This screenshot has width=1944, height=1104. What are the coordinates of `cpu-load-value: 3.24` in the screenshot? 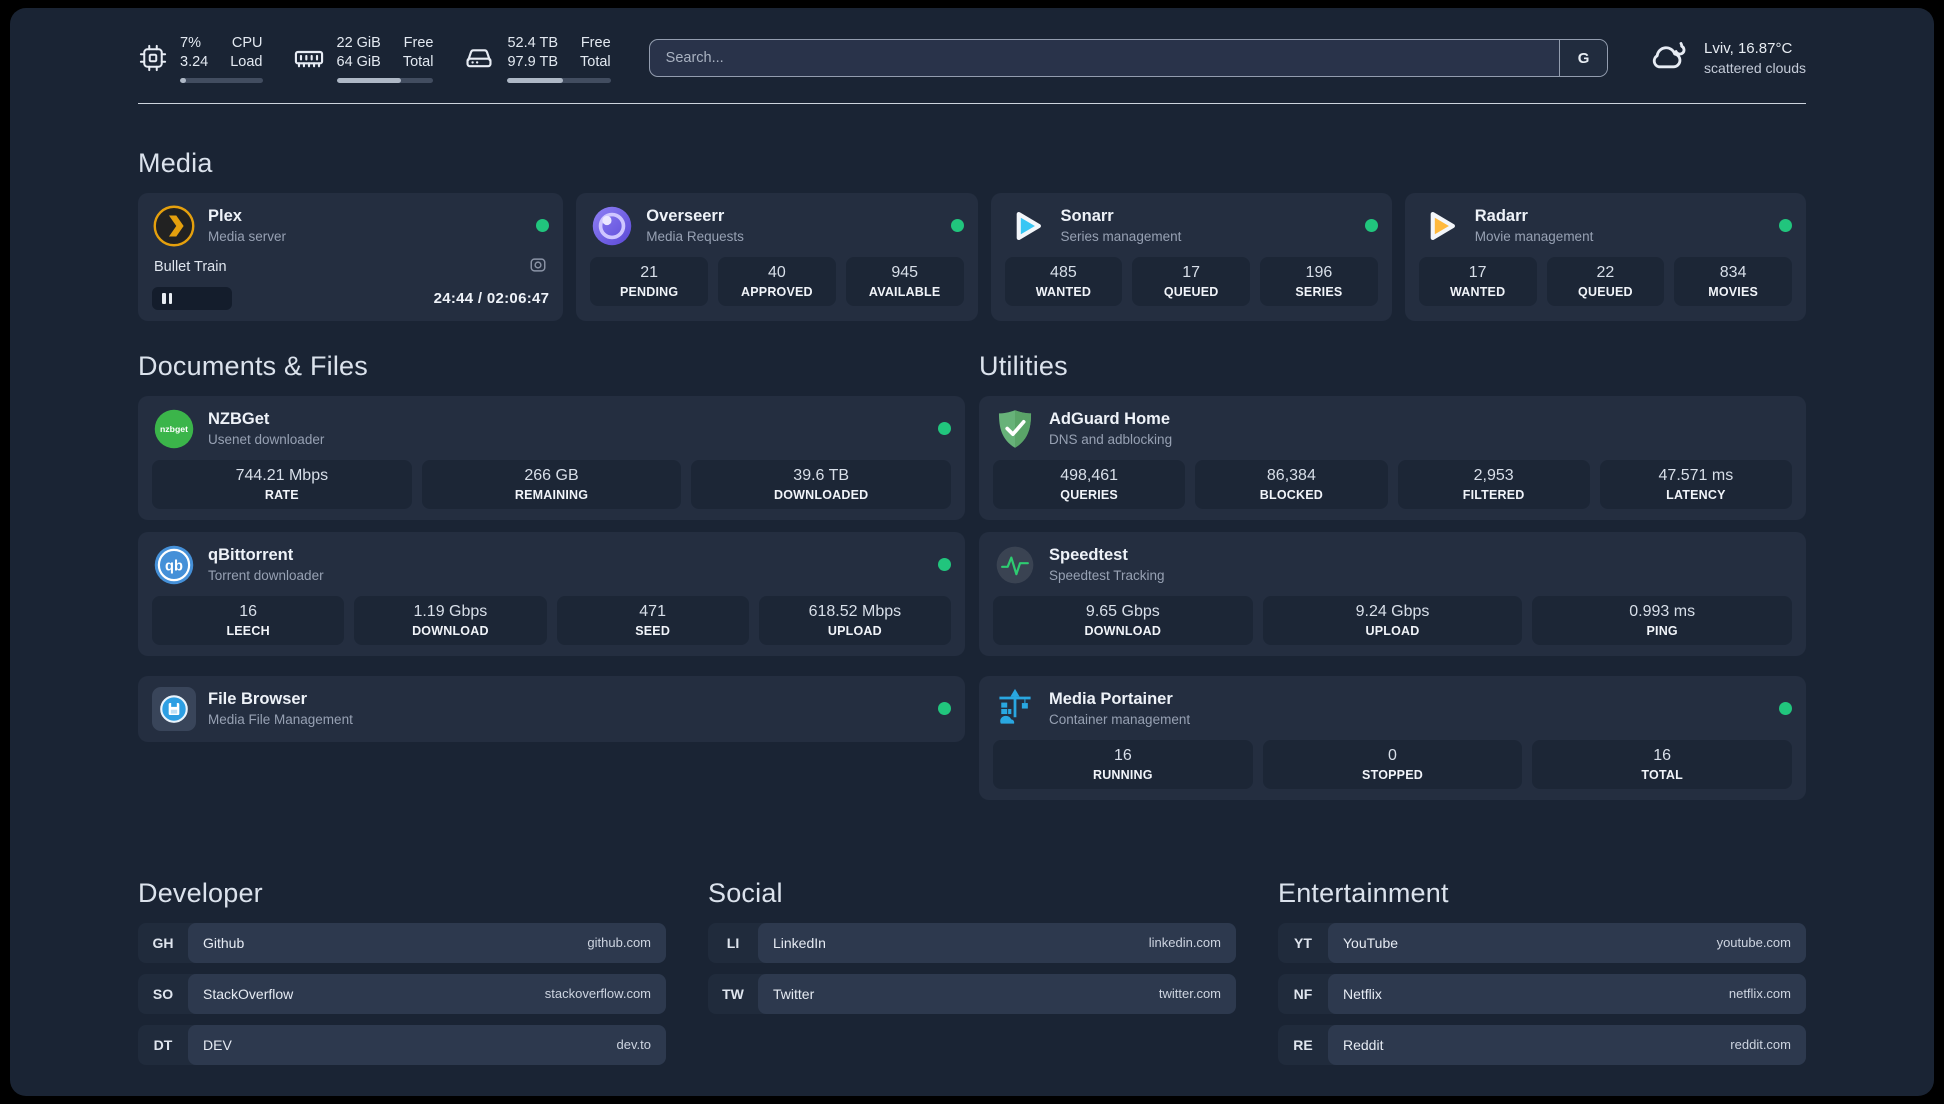 It's located at (194, 62).